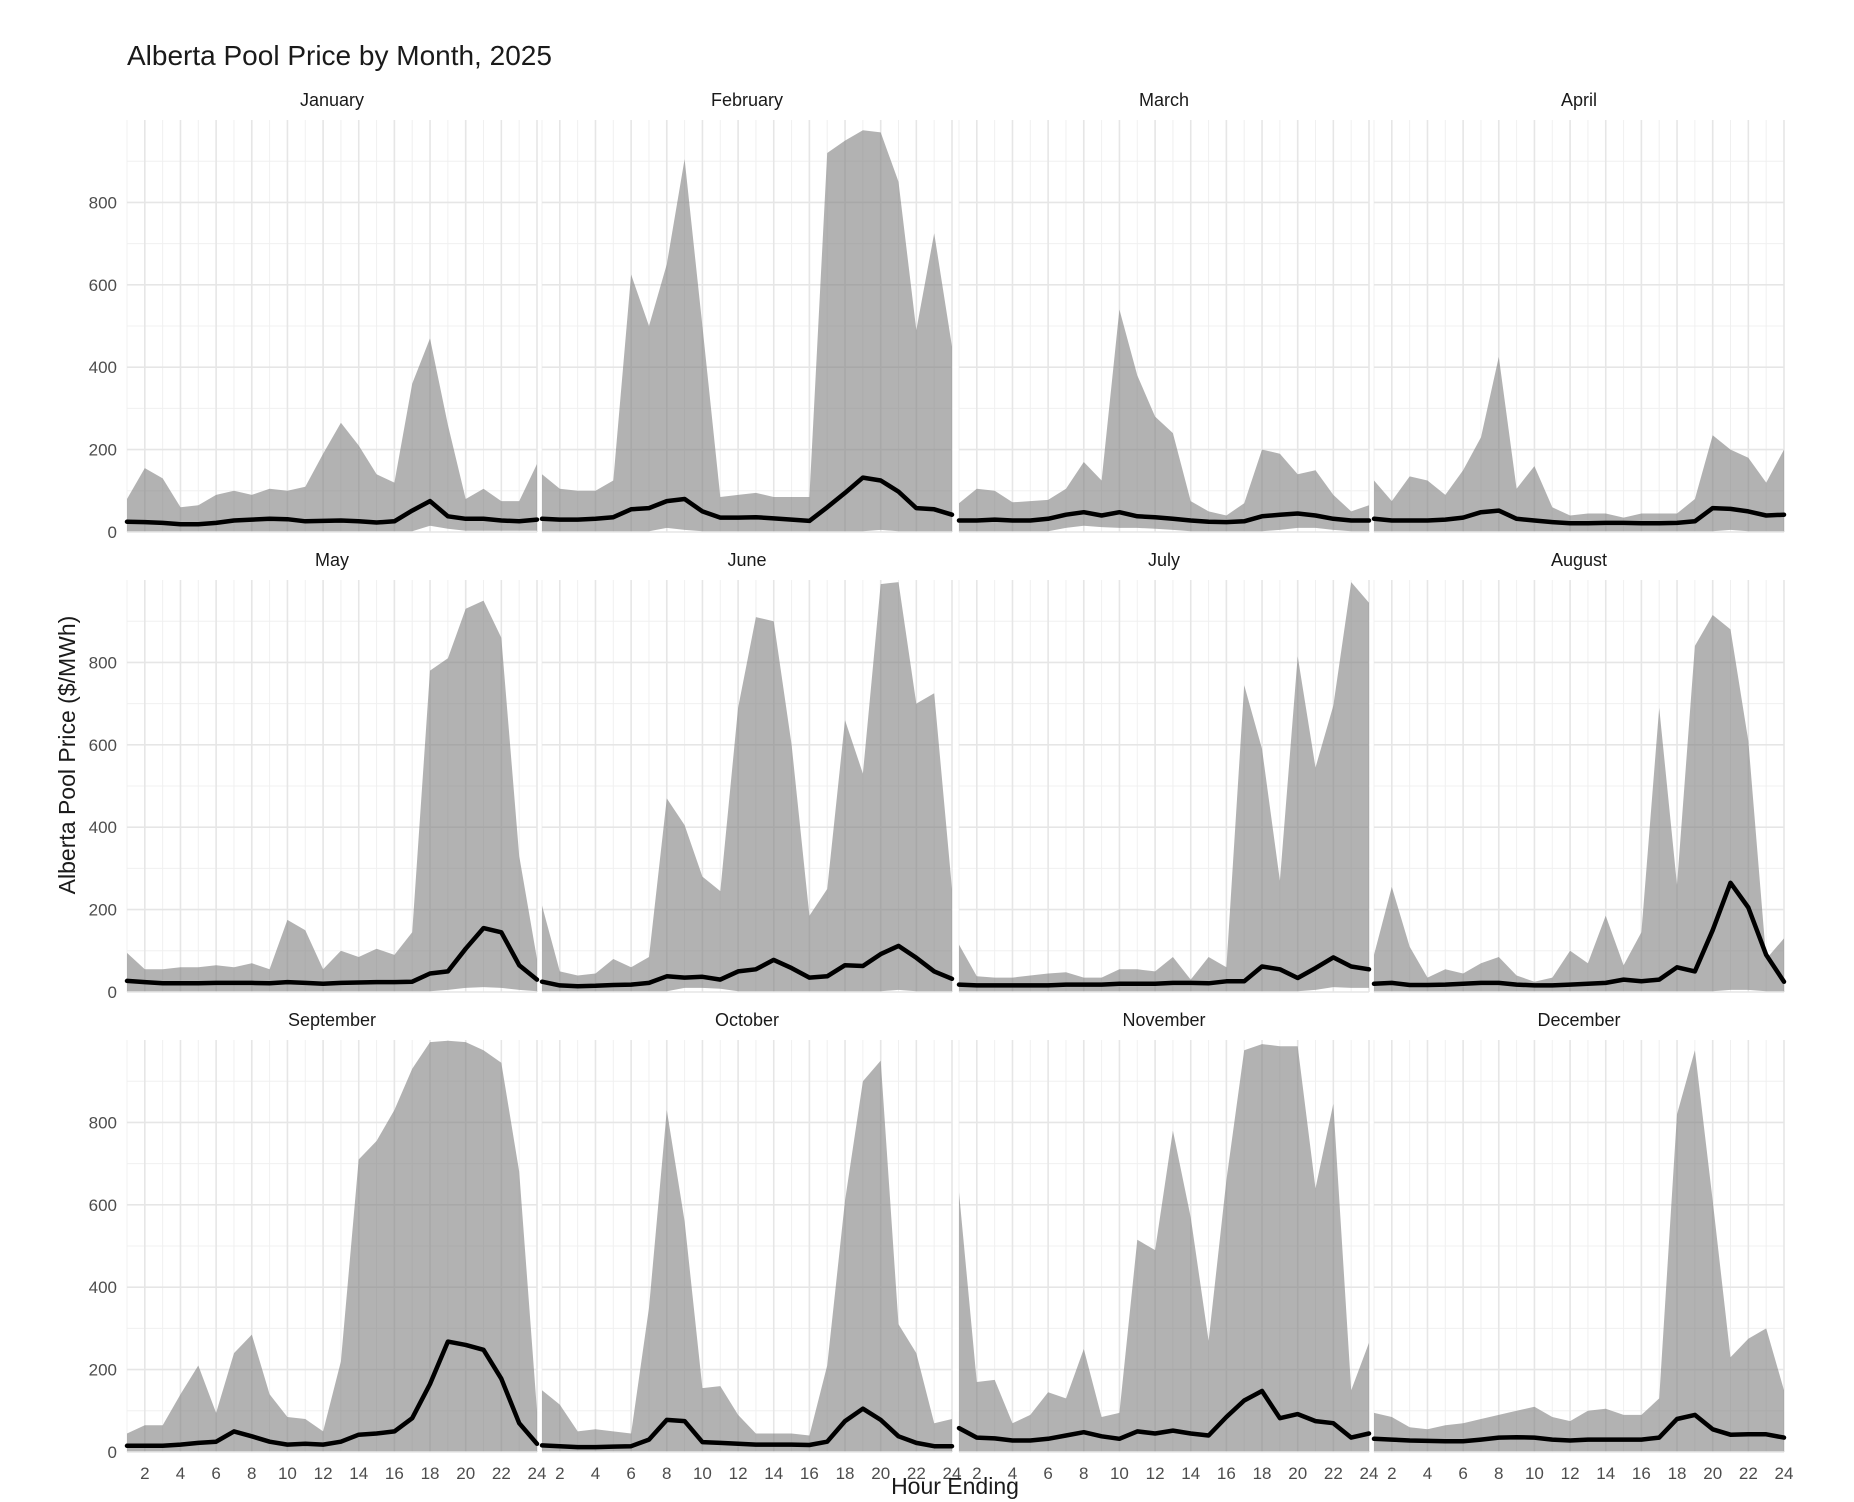 Image resolution: width=1854 pixels, height=1502 pixels. I want to click on median-price-line-september, so click(332, 1394).